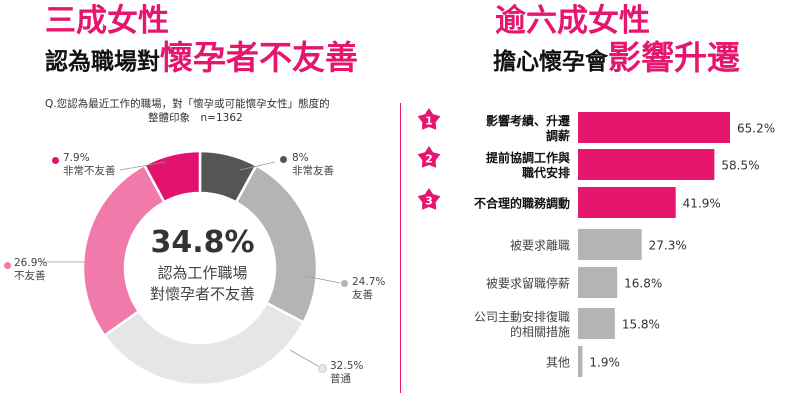 This screenshot has height=401, width=800. Describe the element at coordinates (322, 368) in the screenshot. I see `slice-dot-normal` at that location.